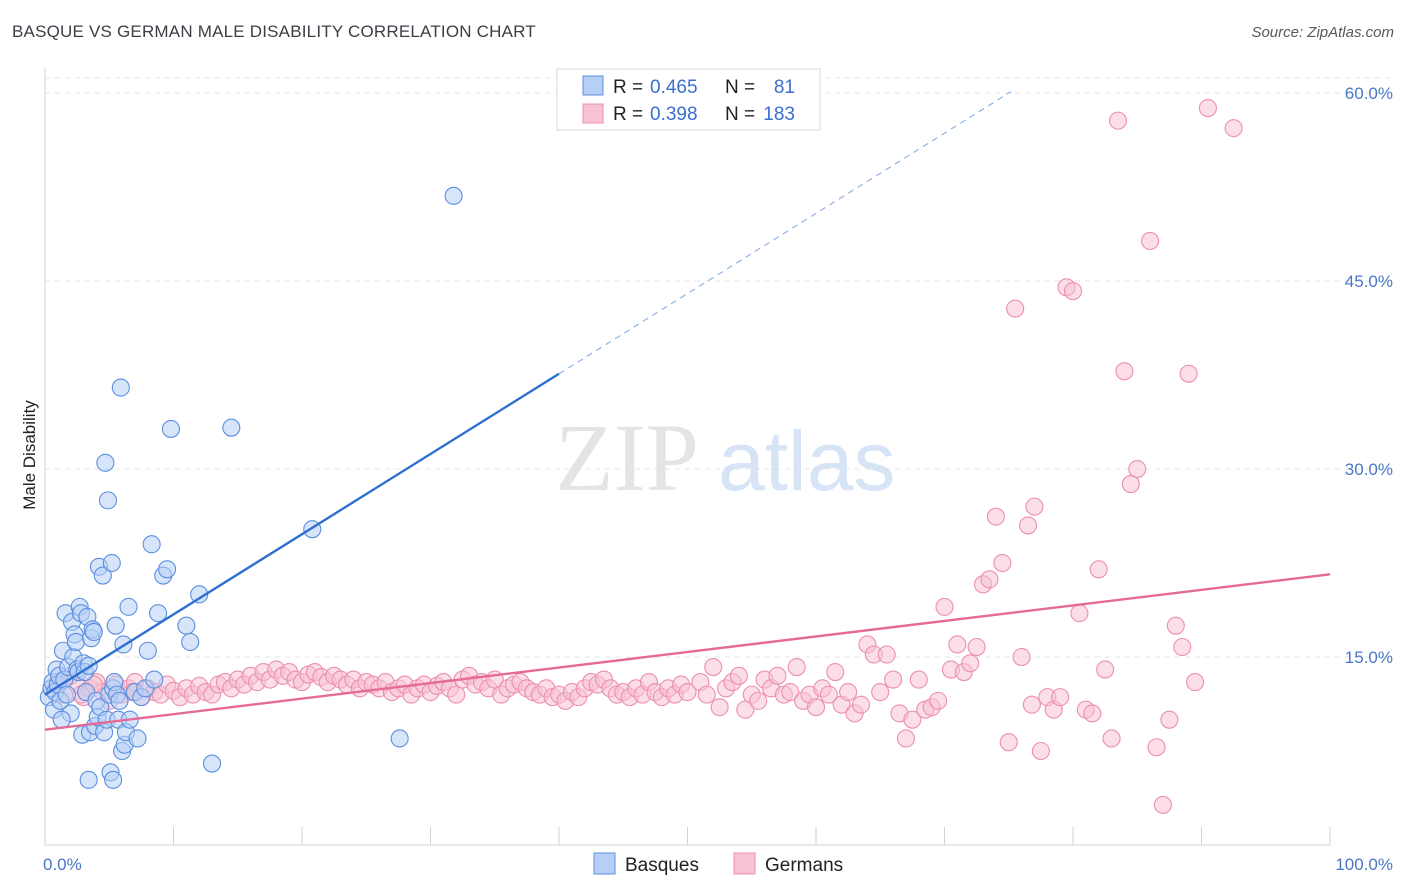 This screenshot has width=1406, height=892. I want to click on bottom-legend-basques-swatch, so click(604, 863).